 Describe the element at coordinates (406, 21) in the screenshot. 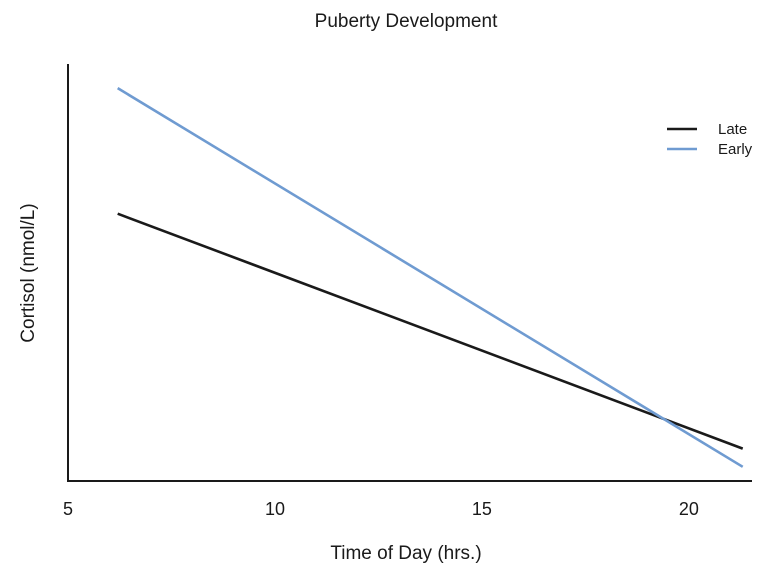

I see `chart-title: Puberty Development` at that location.